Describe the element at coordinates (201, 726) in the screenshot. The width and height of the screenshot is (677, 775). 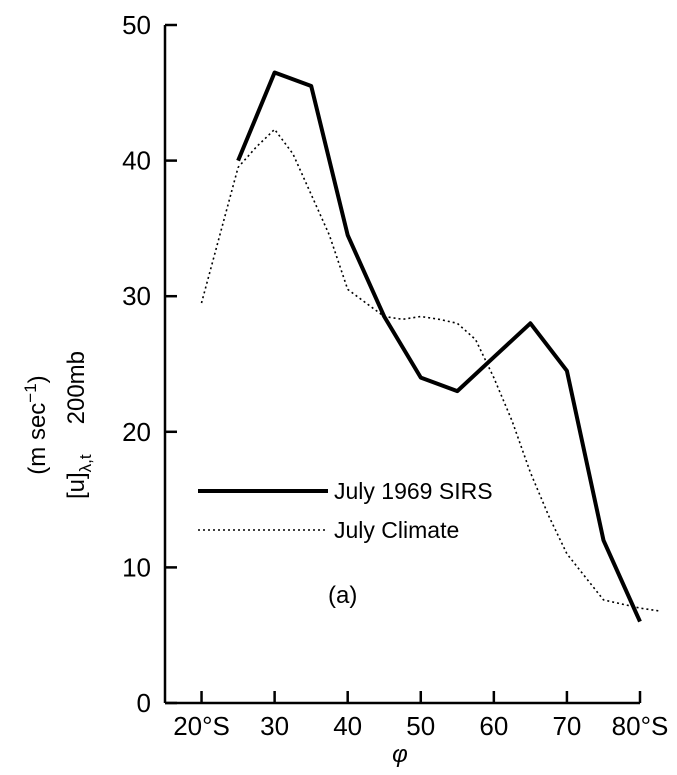
I see `x-tick-label: 20°S` at that location.